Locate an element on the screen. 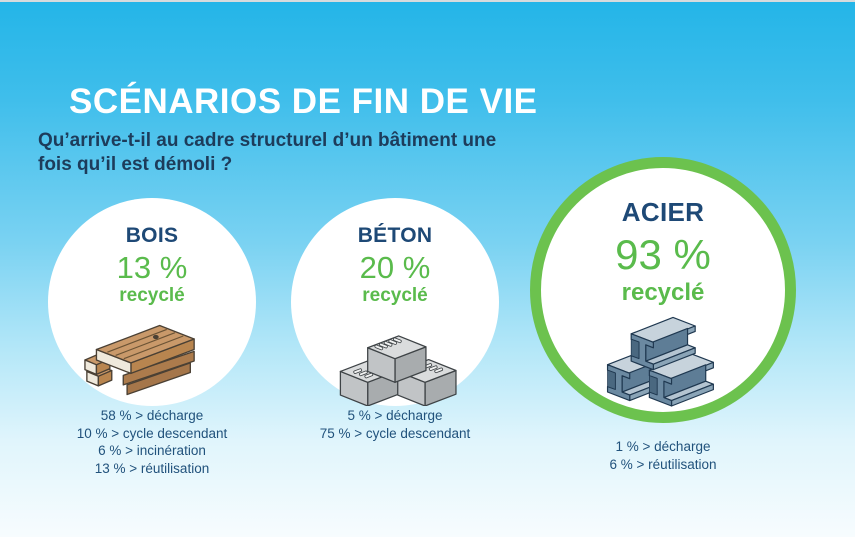  page-title: SCÉNARIOS DE FIN DE VIE is located at coordinates (303, 101).